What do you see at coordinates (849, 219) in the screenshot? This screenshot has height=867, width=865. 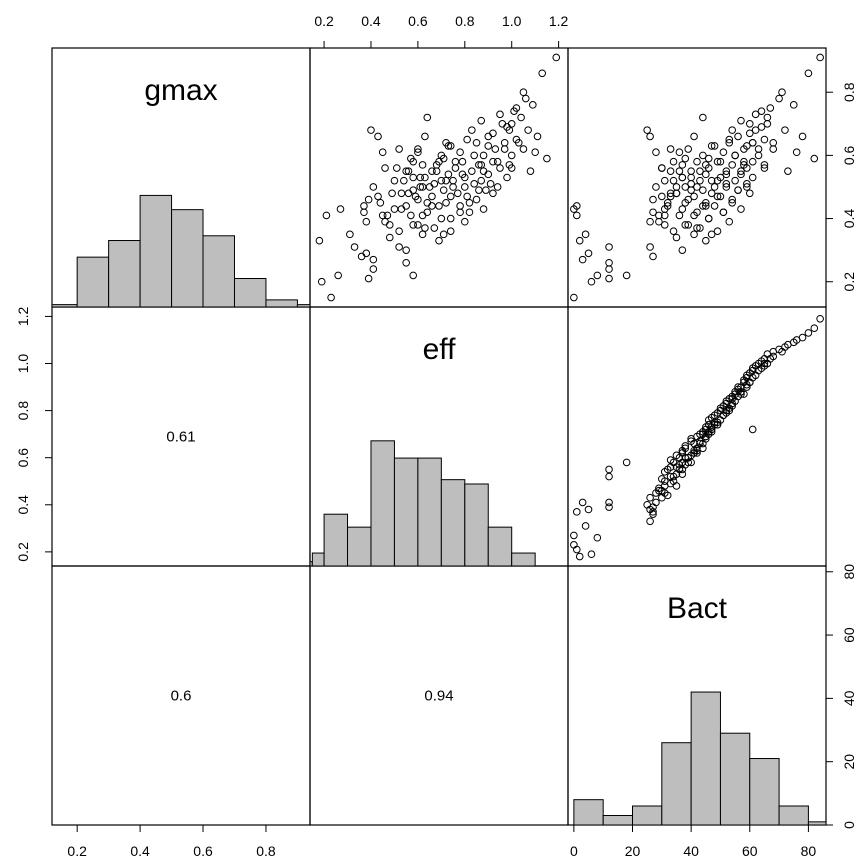 I see `axis-tick-label: 0.4` at bounding box center [849, 219].